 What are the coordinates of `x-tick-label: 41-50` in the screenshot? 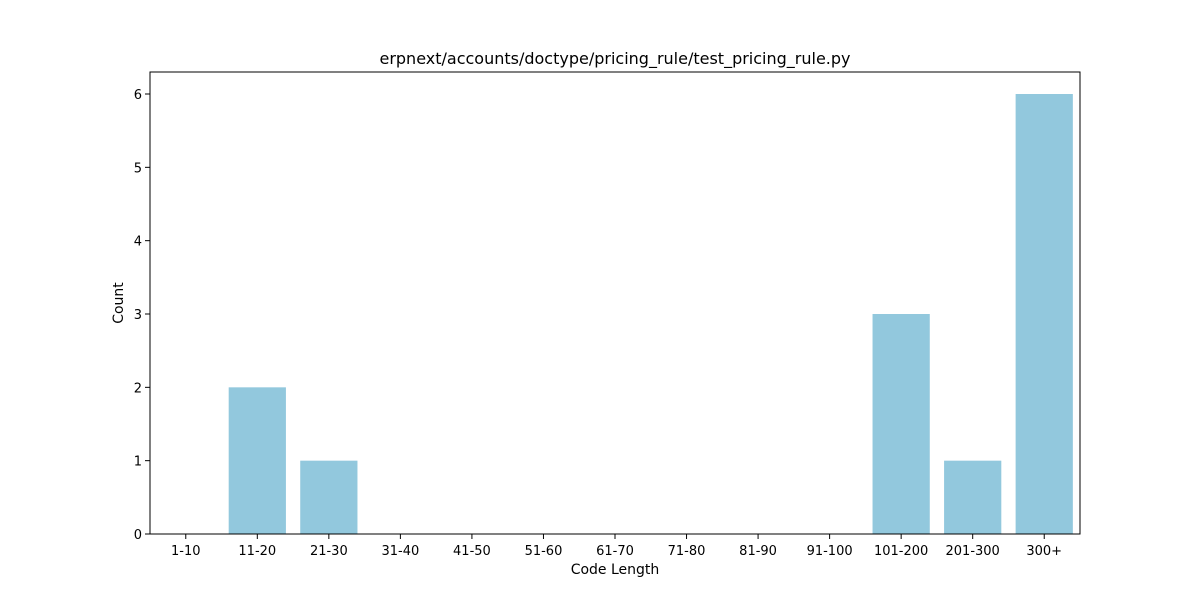 It's located at (472, 551).